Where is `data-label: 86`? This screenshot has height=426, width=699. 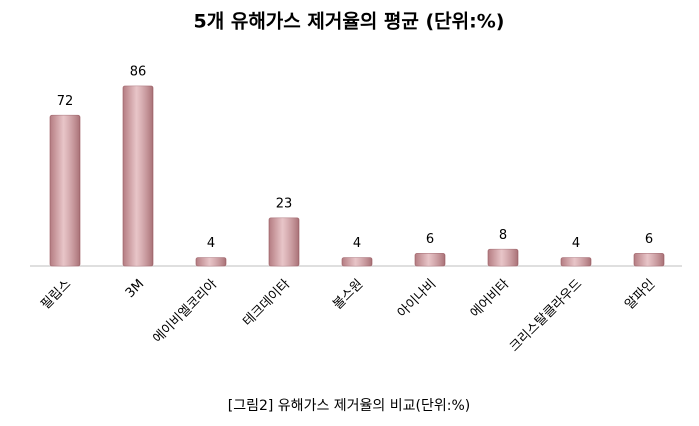 data-label: 86 is located at coordinates (138, 72).